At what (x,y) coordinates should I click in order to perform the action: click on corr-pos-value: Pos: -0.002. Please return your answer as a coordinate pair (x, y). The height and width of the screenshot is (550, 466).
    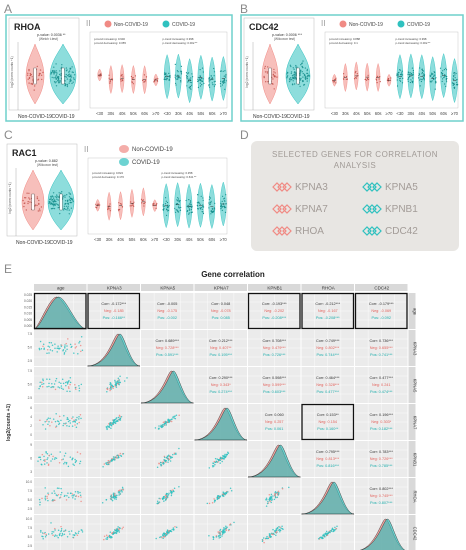
    Looking at the image, I should click on (167, 318).